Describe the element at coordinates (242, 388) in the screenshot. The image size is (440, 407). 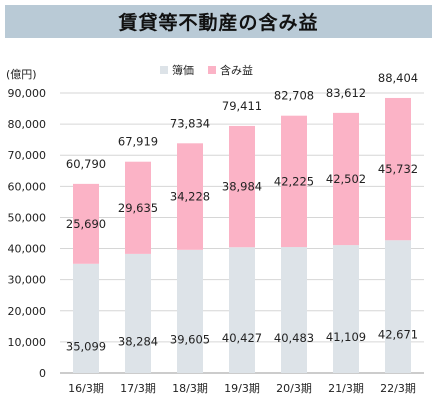
I see `x-tick-label: 19/3期` at that location.